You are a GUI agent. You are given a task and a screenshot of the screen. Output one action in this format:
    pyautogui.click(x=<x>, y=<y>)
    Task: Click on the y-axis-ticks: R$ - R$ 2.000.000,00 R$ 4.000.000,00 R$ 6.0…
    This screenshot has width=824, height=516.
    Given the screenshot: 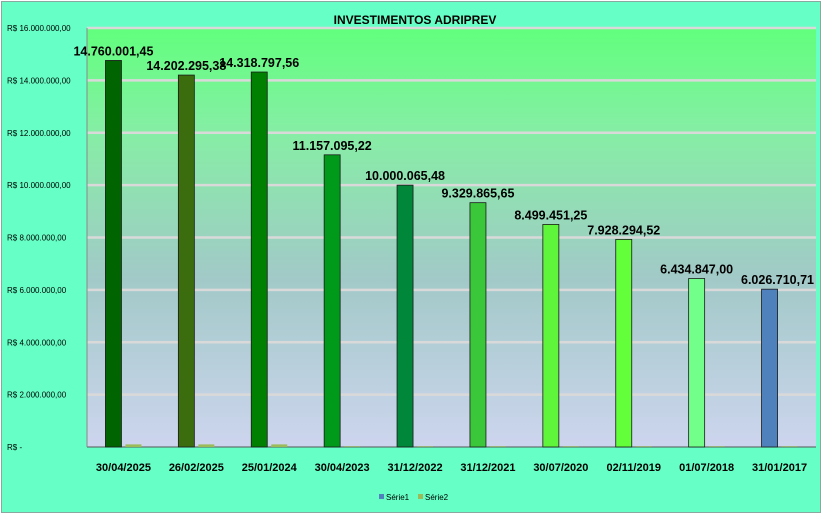 What is the action you would take?
    pyautogui.click(x=39, y=238)
    